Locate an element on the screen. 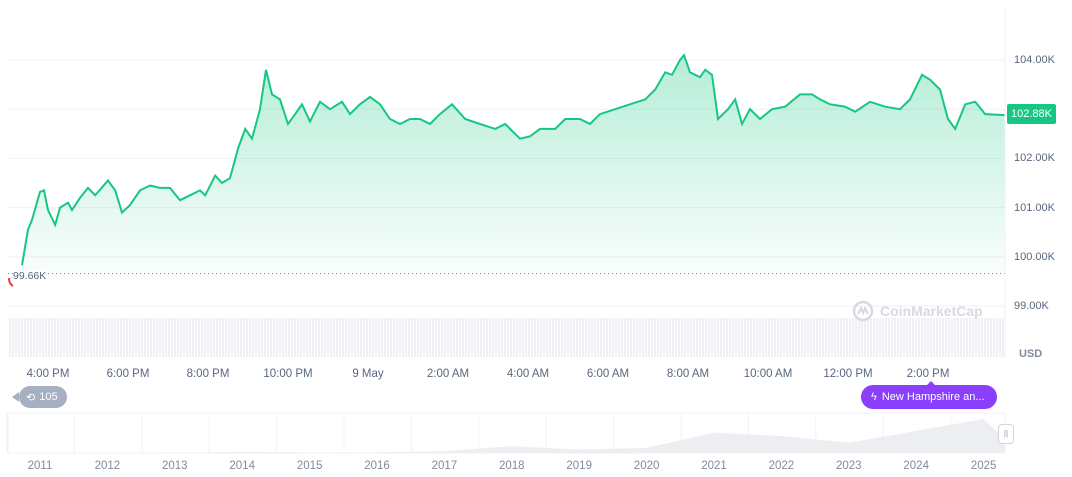 This screenshot has height=477, width=1072. navigator-area is located at coordinates (506, 436).